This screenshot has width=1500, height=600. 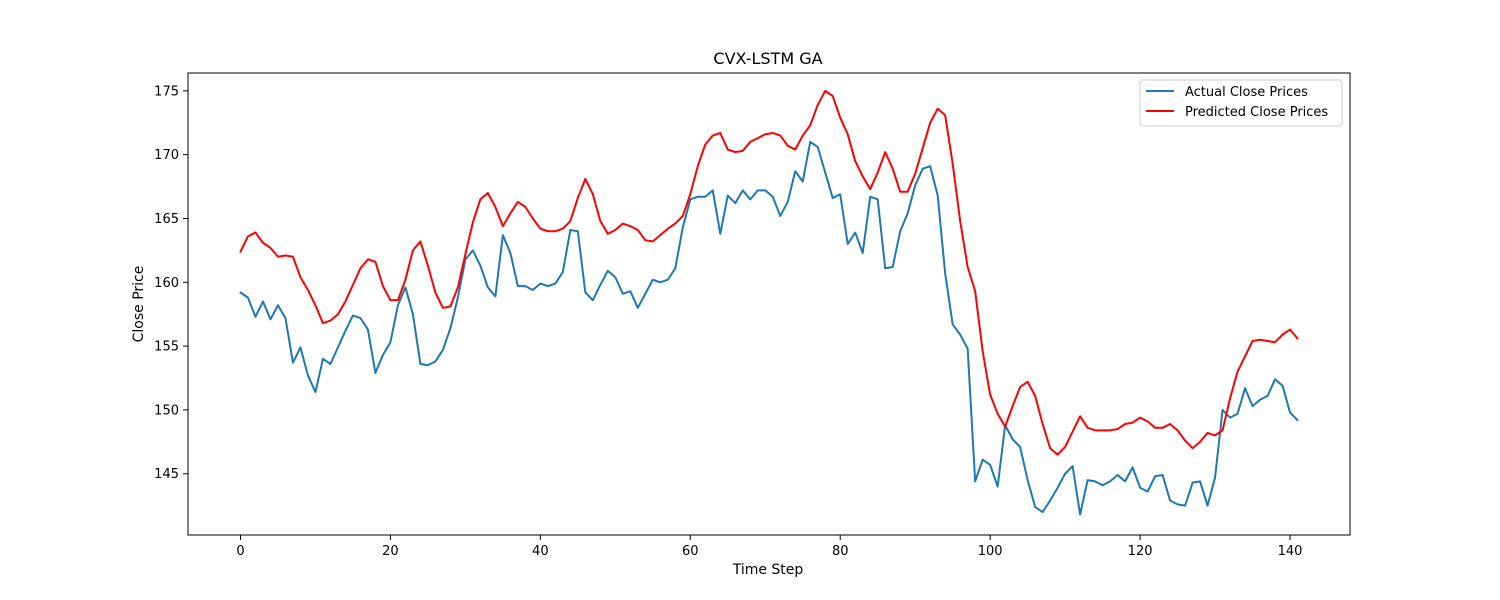 What do you see at coordinates (840, 551) in the screenshot?
I see `x-tick-label: 80` at bounding box center [840, 551].